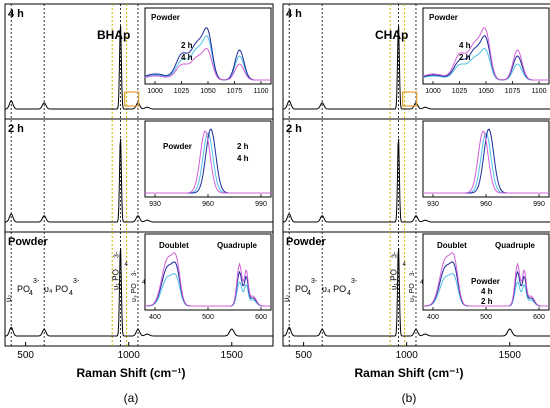  I want to click on inset-2: 930 960 990 Powder 2 h 4 h, so click(208, 164).